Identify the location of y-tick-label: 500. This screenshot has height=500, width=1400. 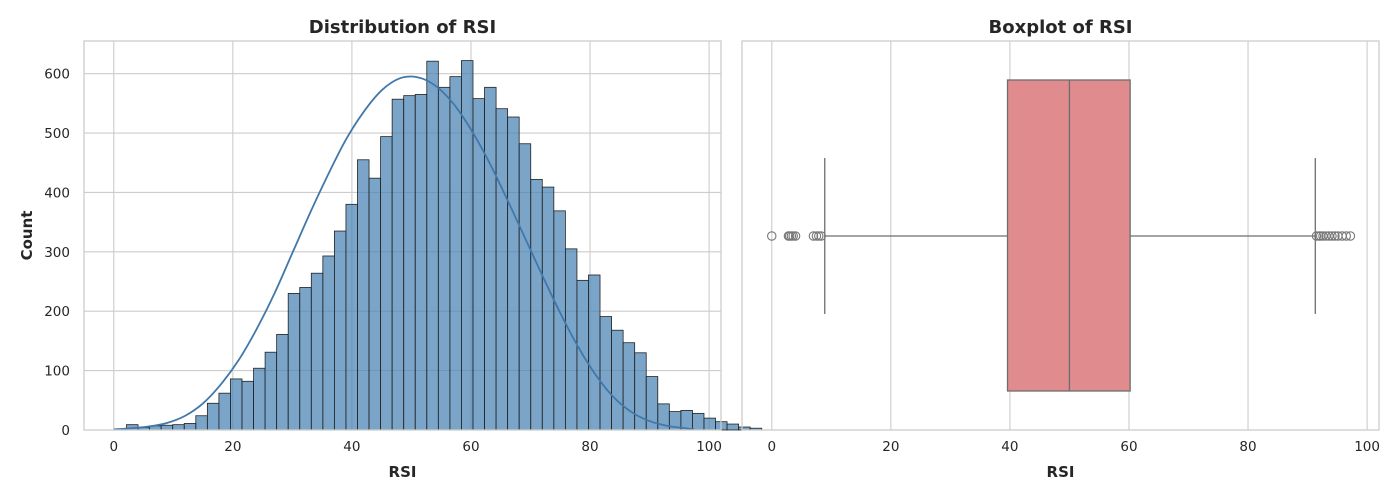
(57, 134).